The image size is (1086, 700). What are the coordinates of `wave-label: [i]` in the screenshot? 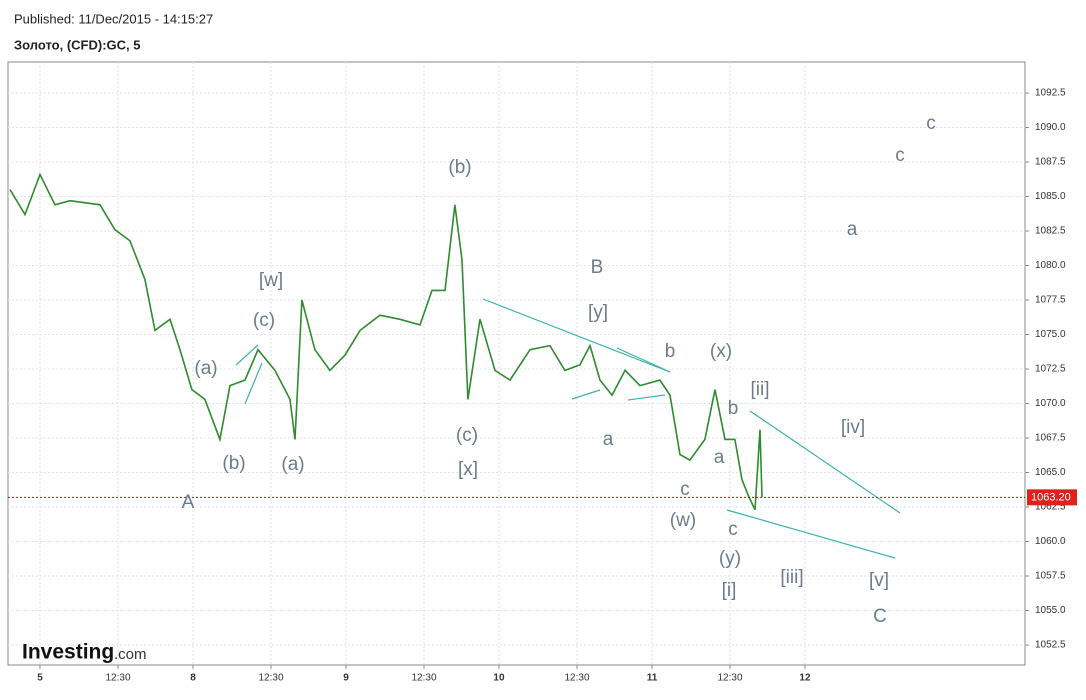 It's located at (729, 590).